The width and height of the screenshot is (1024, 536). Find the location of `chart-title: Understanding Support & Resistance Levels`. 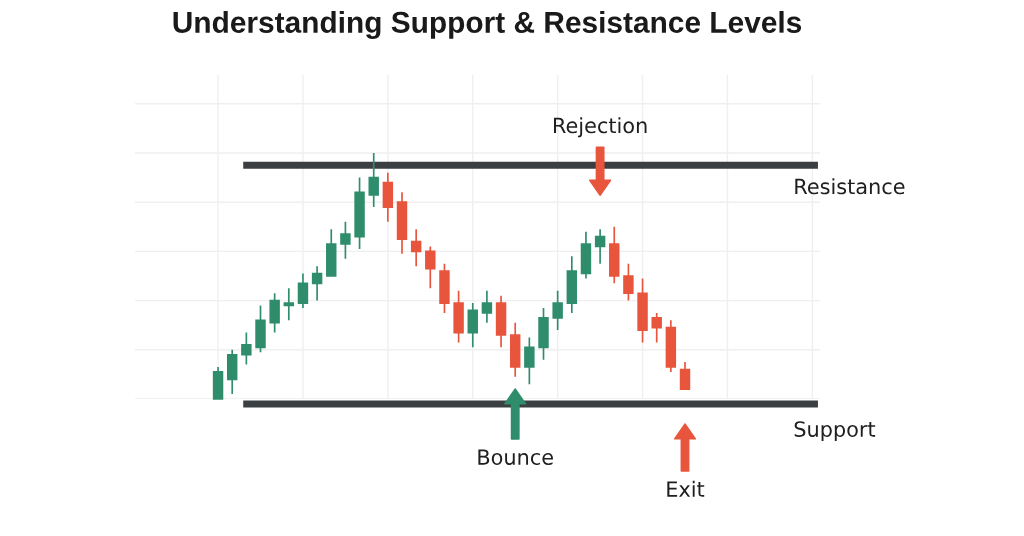

chart-title: Understanding Support & Resistance Levels is located at coordinates (487, 25).